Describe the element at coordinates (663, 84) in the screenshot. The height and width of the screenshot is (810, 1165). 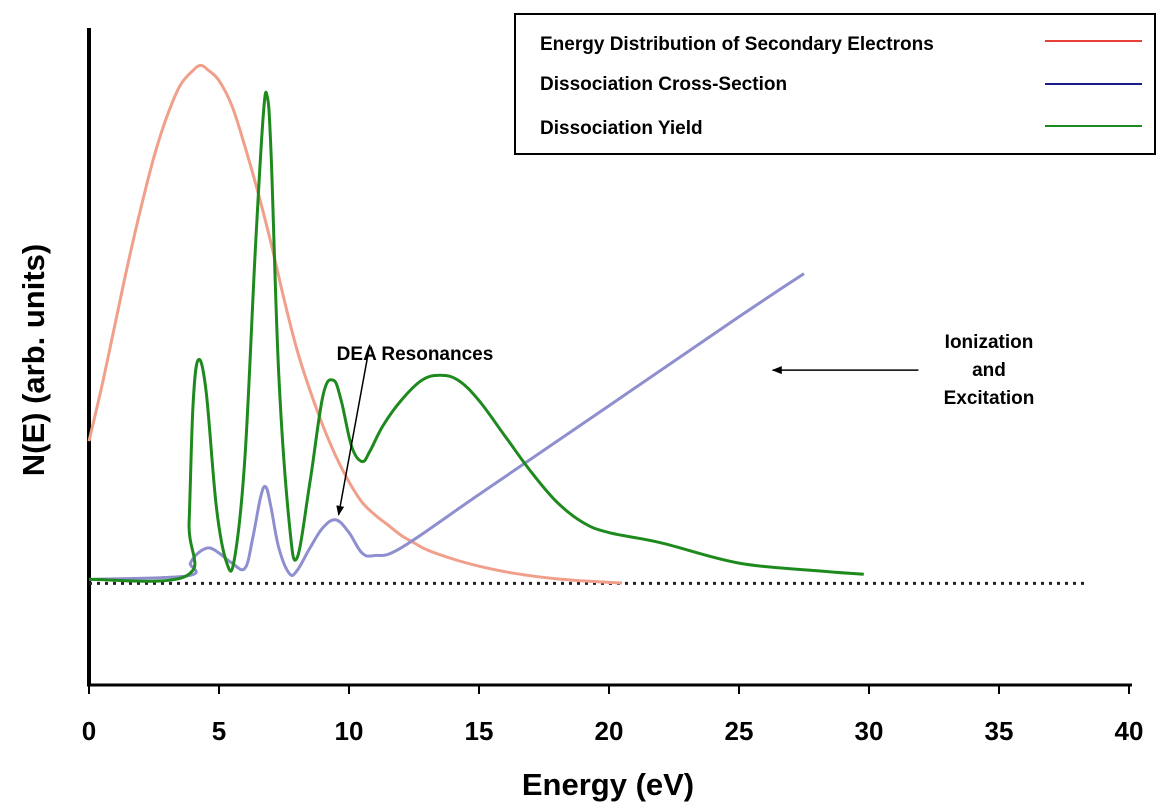
I see `legend-label-cross-section: Dissociation Cross-Section` at that location.